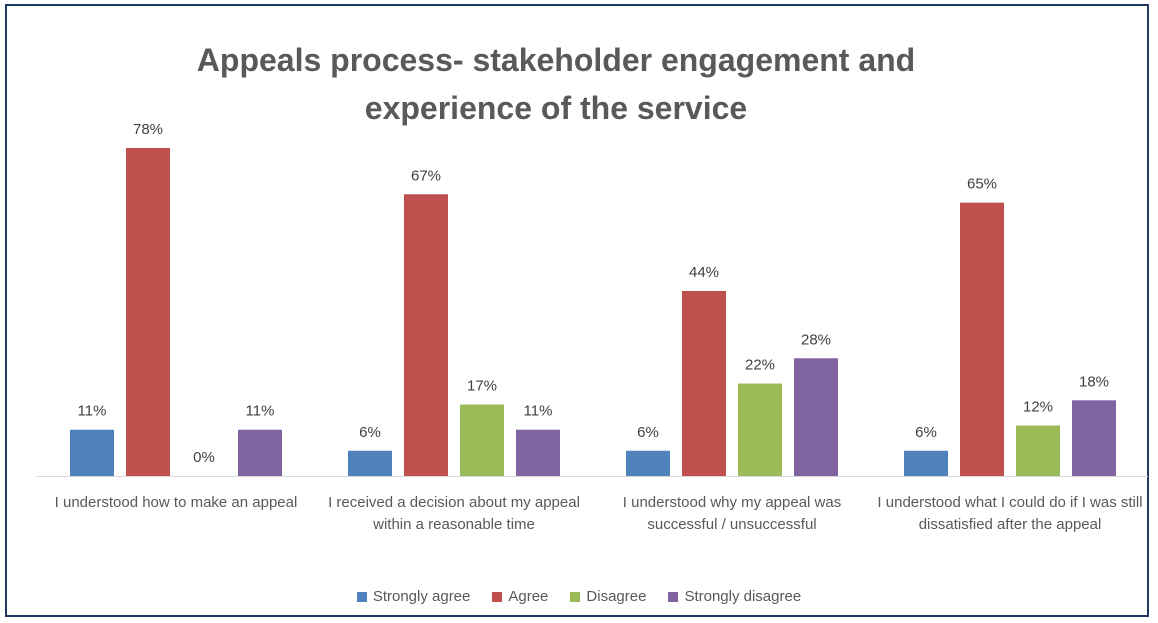  What do you see at coordinates (982, 184) in the screenshot?
I see `data-label: 65%` at bounding box center [982, 184].